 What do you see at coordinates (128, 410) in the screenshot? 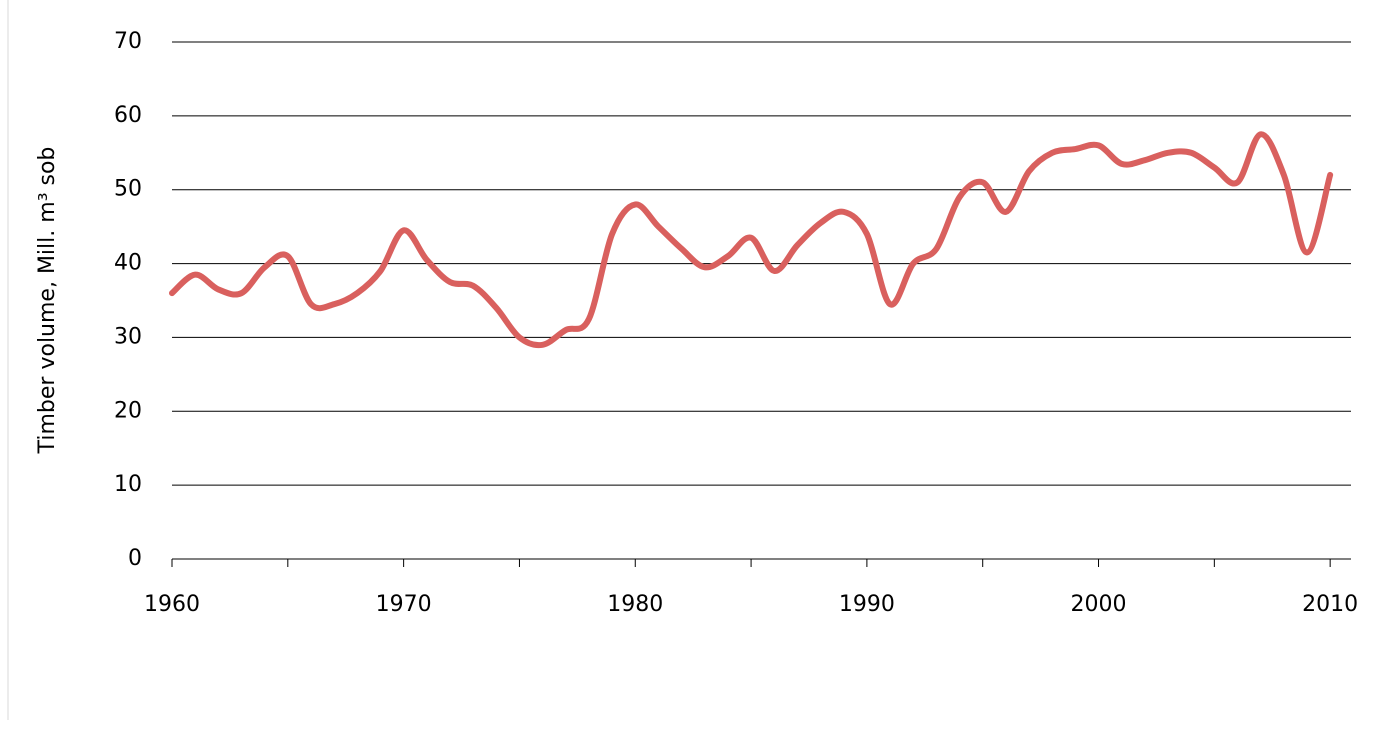
I see `y-tick-label: 20` at bounding box center [128, 410].